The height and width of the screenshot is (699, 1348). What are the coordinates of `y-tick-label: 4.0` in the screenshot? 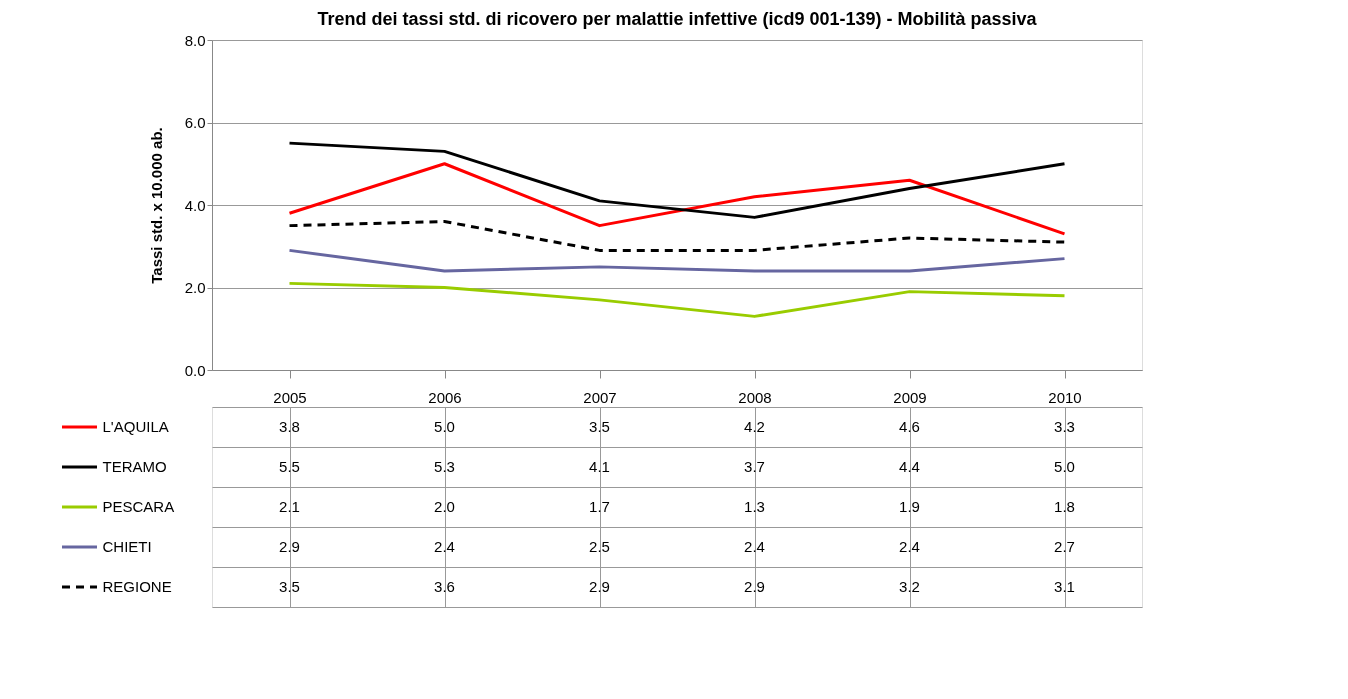 It's located at (195, 205).